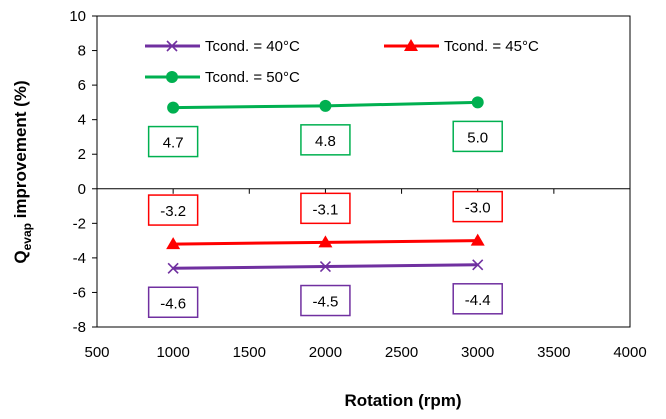  I want to click on series-3: 4.7 4.8 5.0, so click(325, 127).